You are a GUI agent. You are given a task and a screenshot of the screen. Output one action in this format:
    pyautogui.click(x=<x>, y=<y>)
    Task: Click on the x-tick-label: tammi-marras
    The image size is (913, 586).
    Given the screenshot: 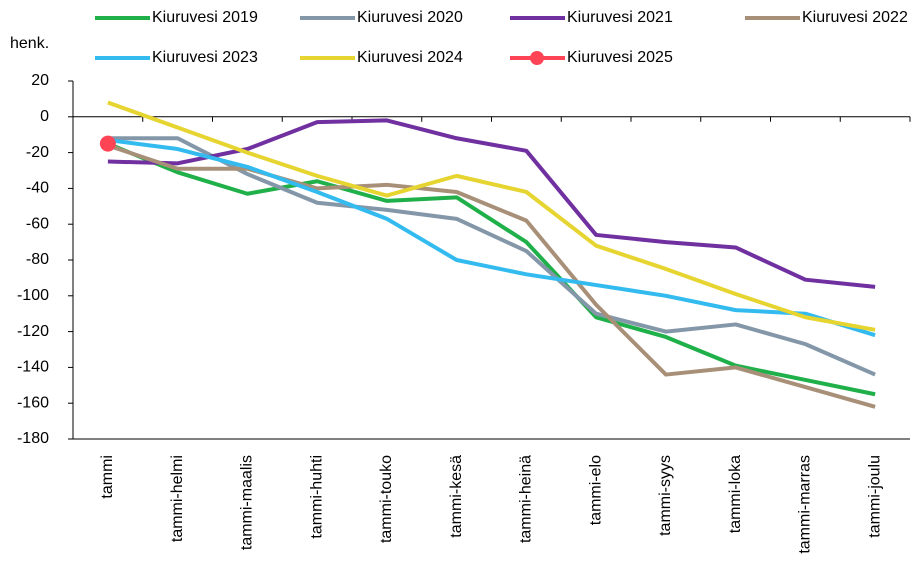 What is the action you would take?
    pyautogui.click(x=805, y=504)
    